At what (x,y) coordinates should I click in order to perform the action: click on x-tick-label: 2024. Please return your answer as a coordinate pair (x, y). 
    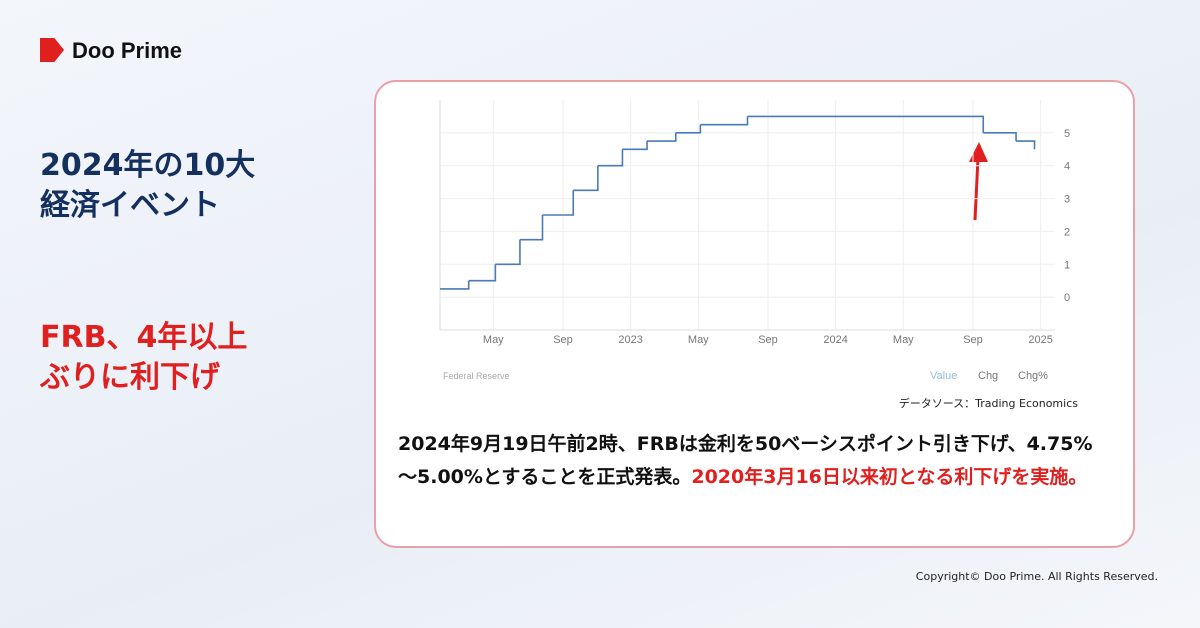
    Looking at the image, I should click on (835, 340).